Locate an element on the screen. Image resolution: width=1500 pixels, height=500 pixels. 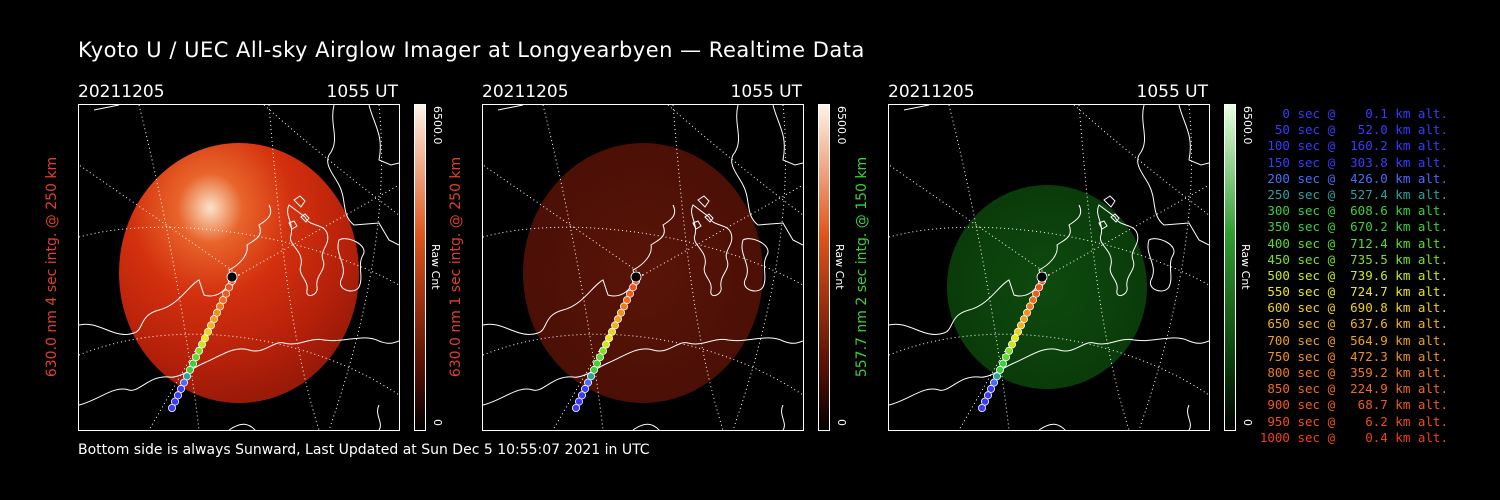
legend-row: 250 sec @ 527.4 km alt. is located at coordinates (1353, 194).